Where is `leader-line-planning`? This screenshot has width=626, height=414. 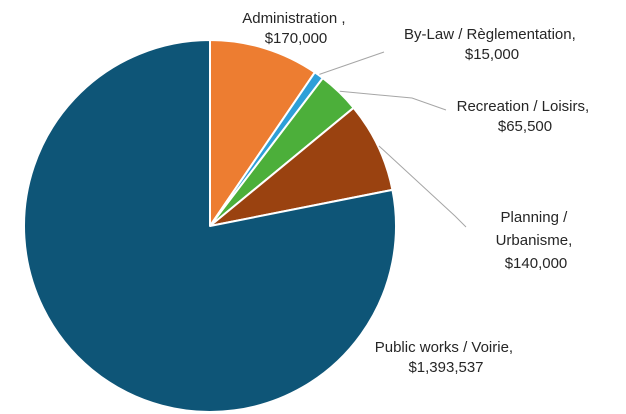 leader-line-planning is located at coordinates (422, 186).